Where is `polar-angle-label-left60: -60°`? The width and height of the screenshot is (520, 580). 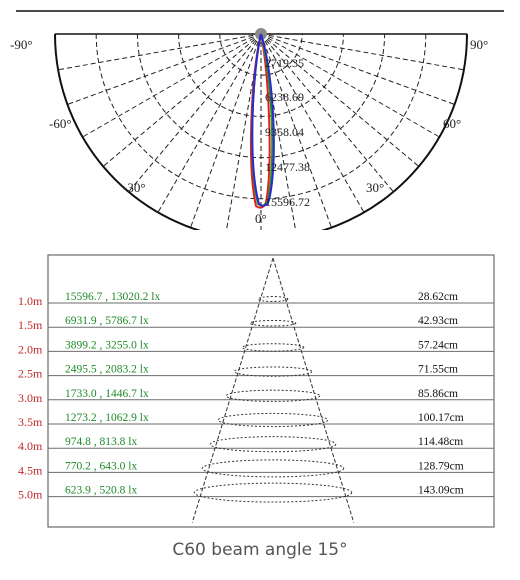 polar-angle-label-left60: -60° is located at coordinates (60, 123).